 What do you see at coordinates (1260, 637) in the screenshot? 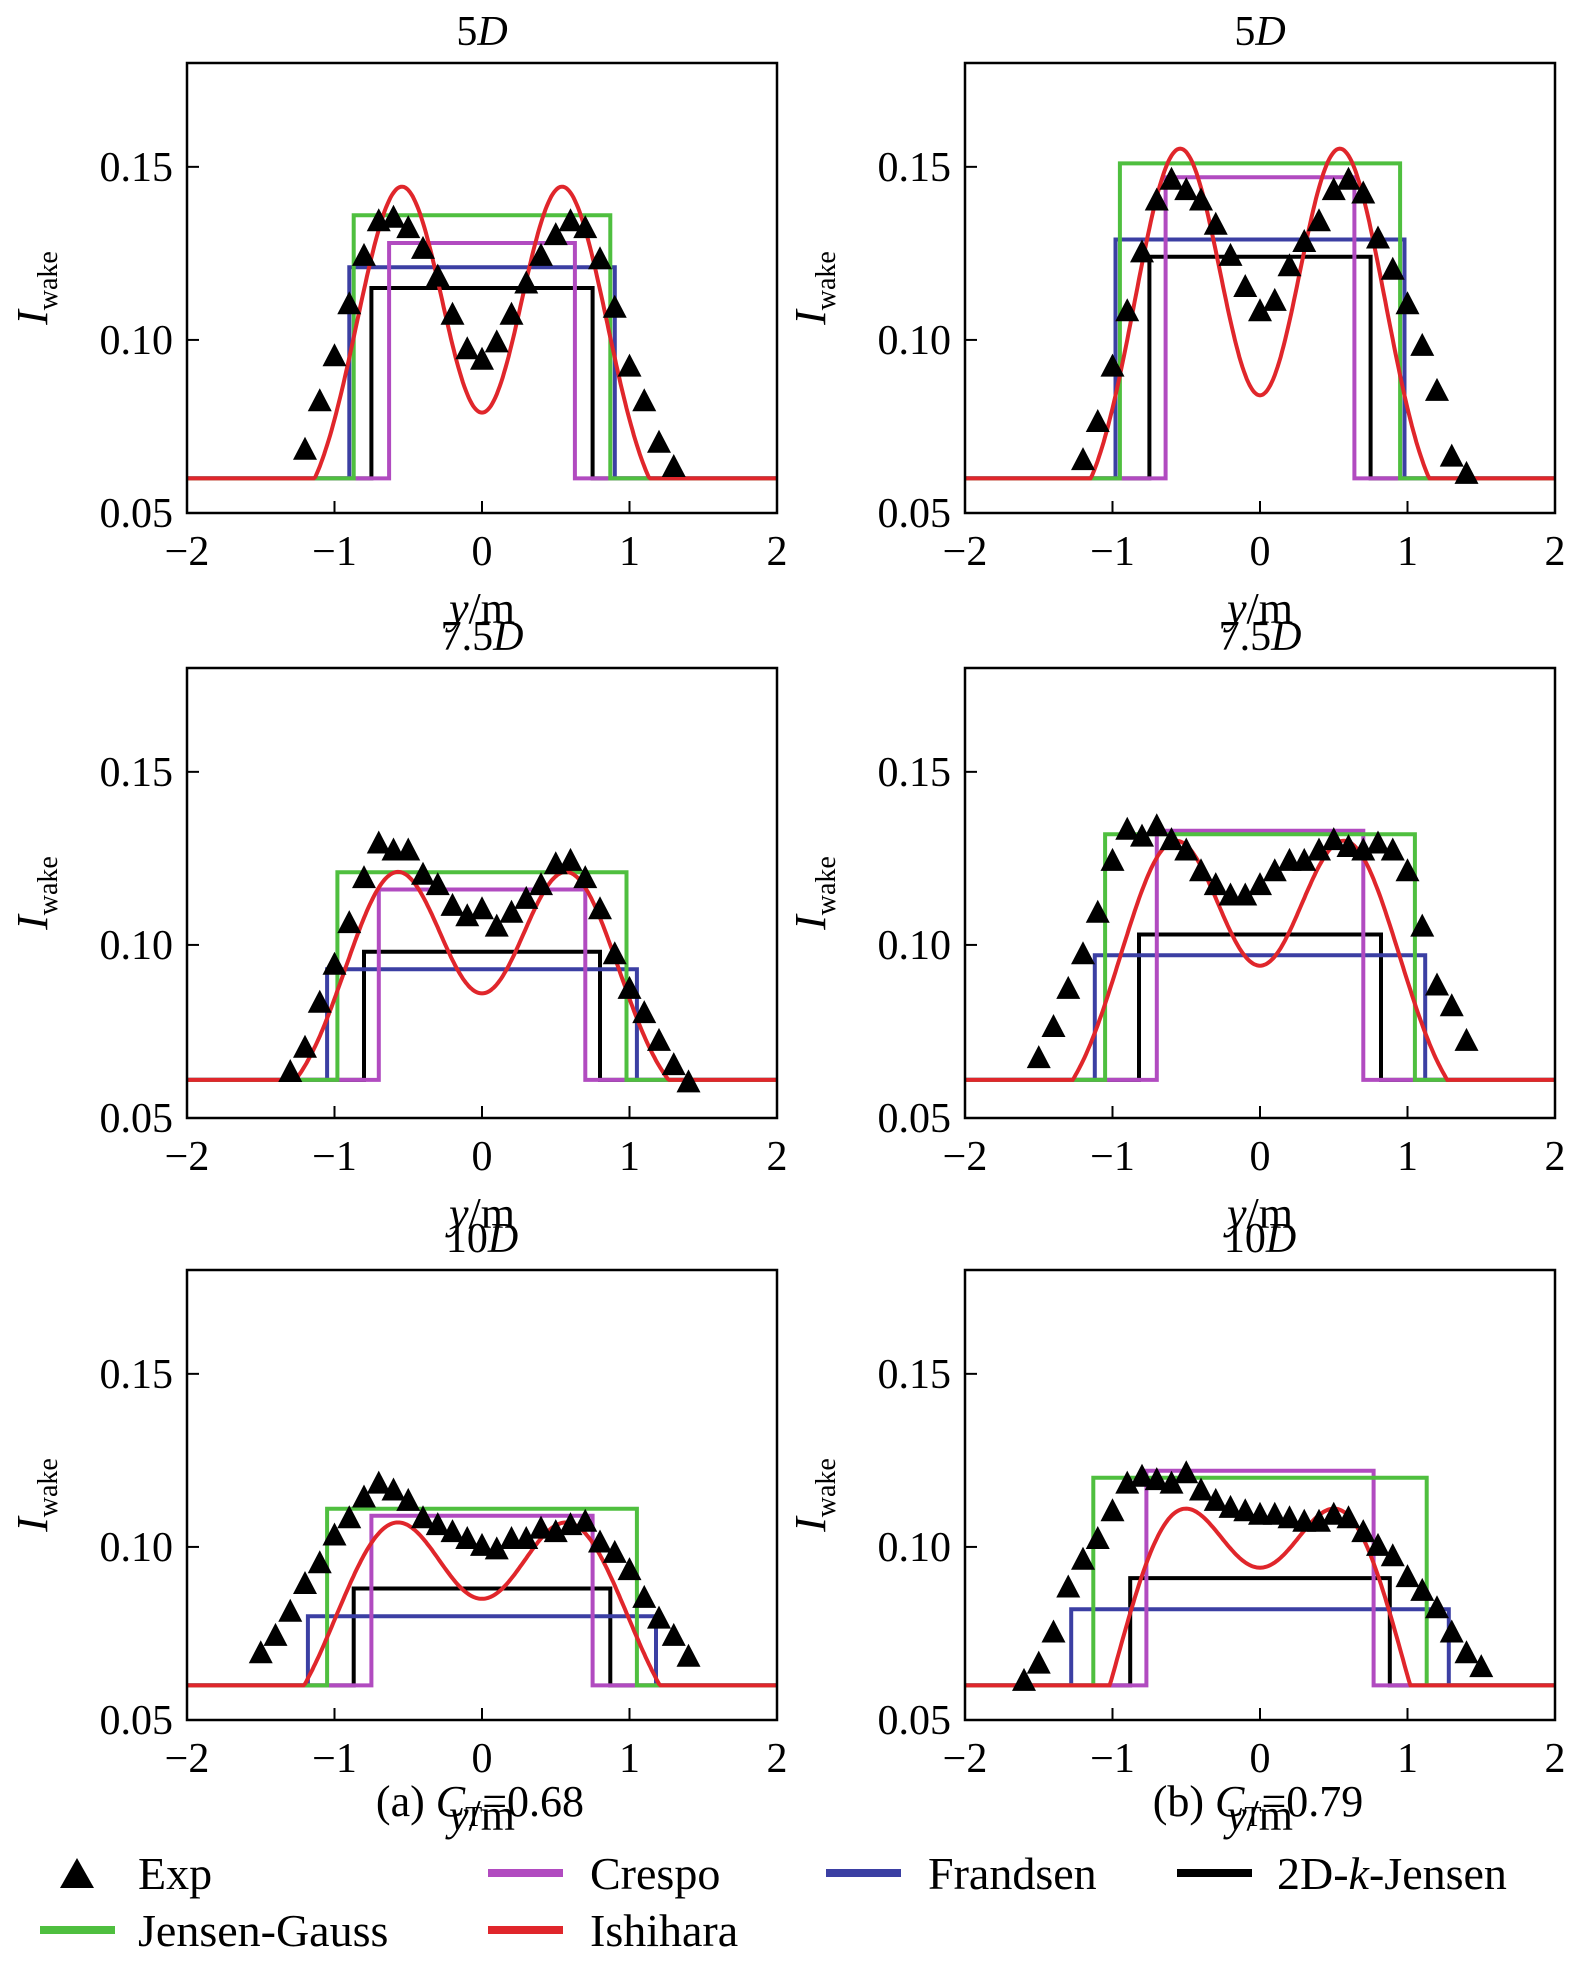
I see `panel-title: 7.5D` at bounding box center [1260, 637].